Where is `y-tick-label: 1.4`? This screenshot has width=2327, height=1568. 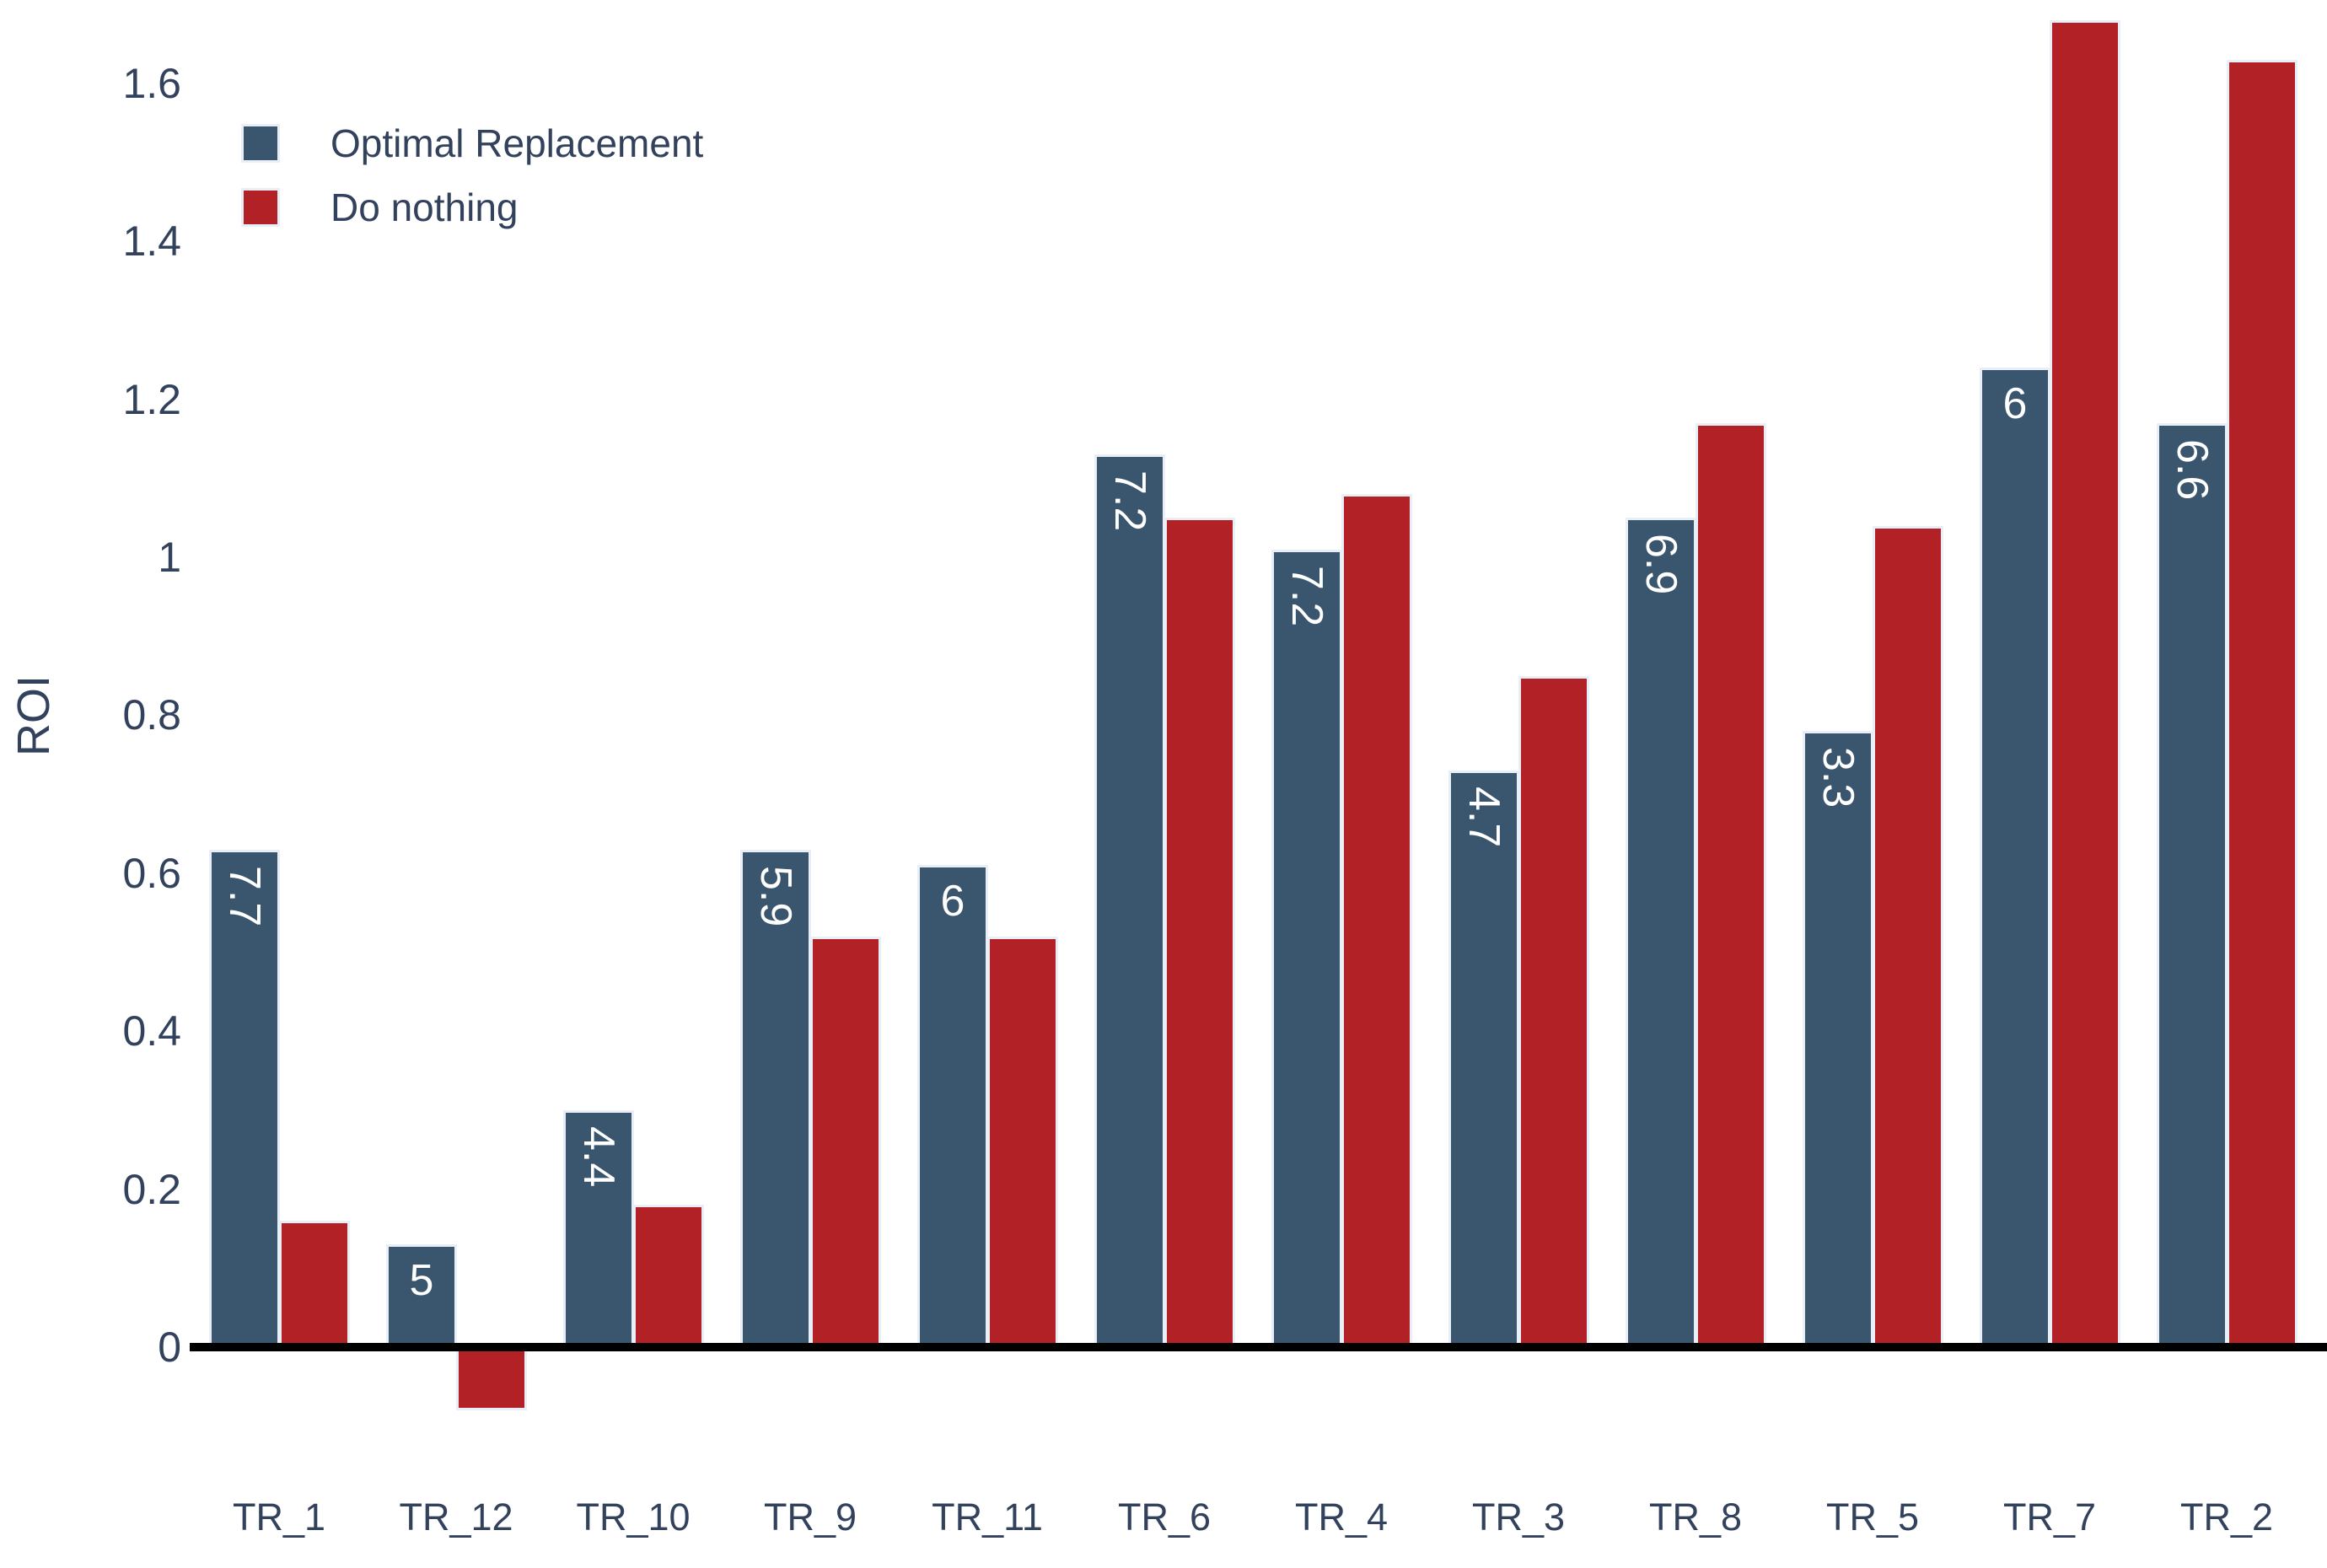 y-tick-label: 1.4 is located at coordinates (151, 241).